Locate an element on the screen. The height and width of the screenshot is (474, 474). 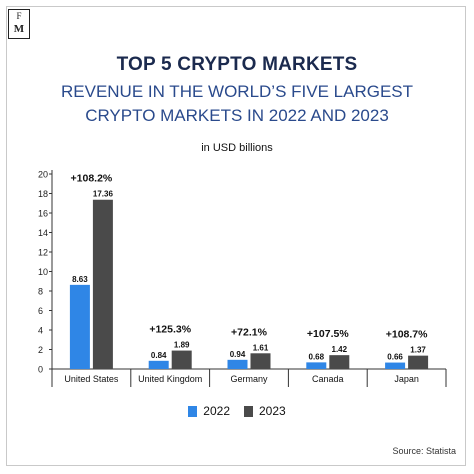
bar-value-label: 1.89 is located at coordinates (182, 345).